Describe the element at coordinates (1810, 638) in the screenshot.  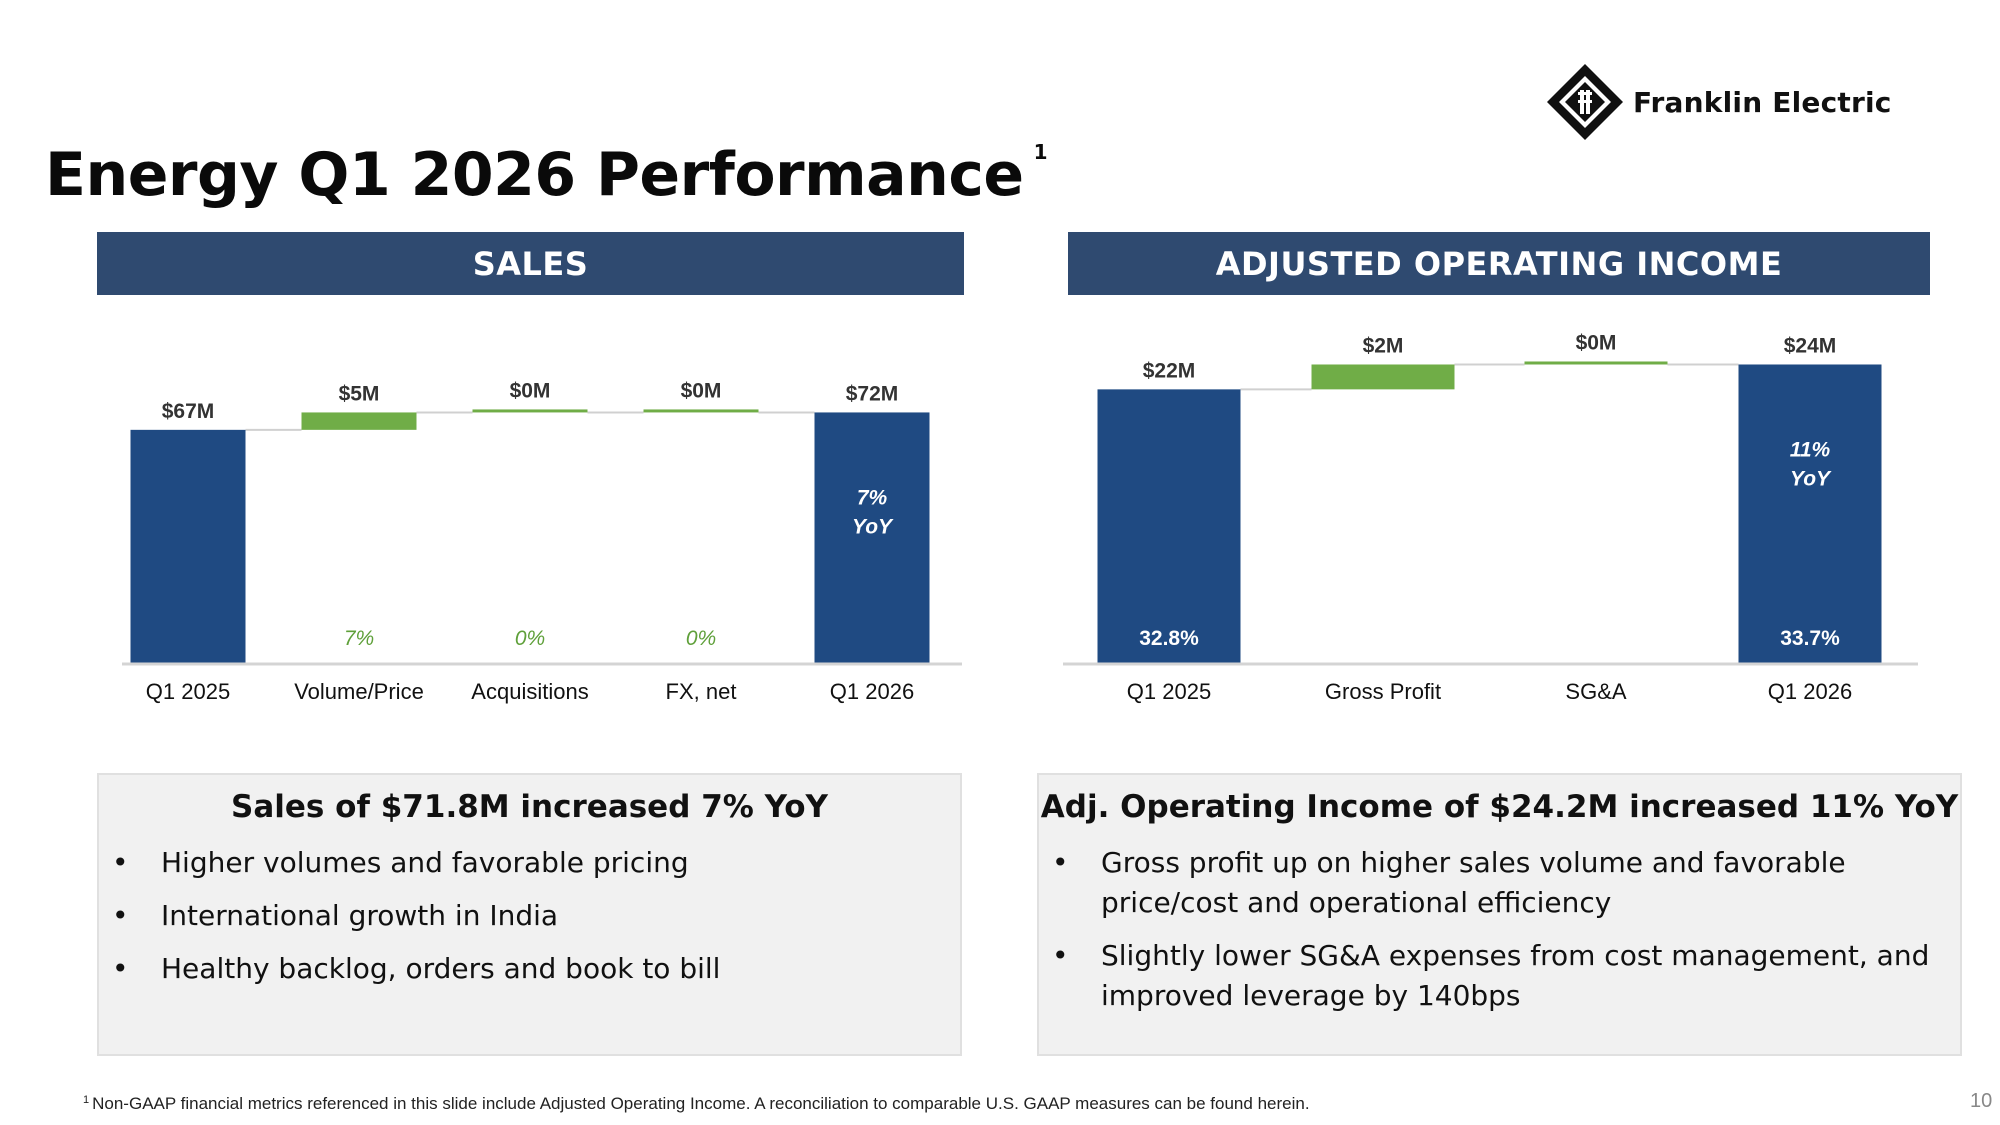
I see `margin-label: 33.7%` at that location.